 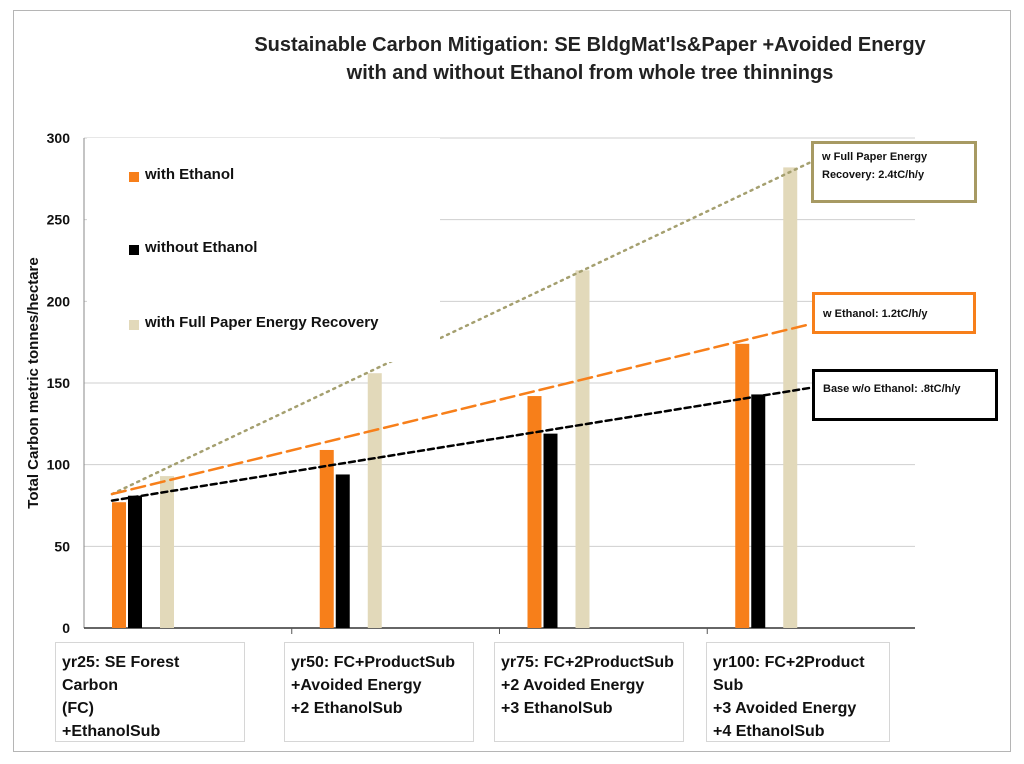 What do you see at coordinates (78, 708) in the screenshot?
I see `category-yr25-line-2: (FC)` at bounding box center [78, 708].